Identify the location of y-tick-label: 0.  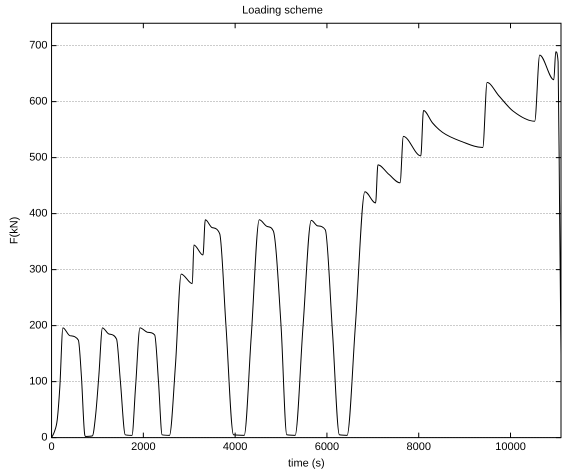
(44, 438).